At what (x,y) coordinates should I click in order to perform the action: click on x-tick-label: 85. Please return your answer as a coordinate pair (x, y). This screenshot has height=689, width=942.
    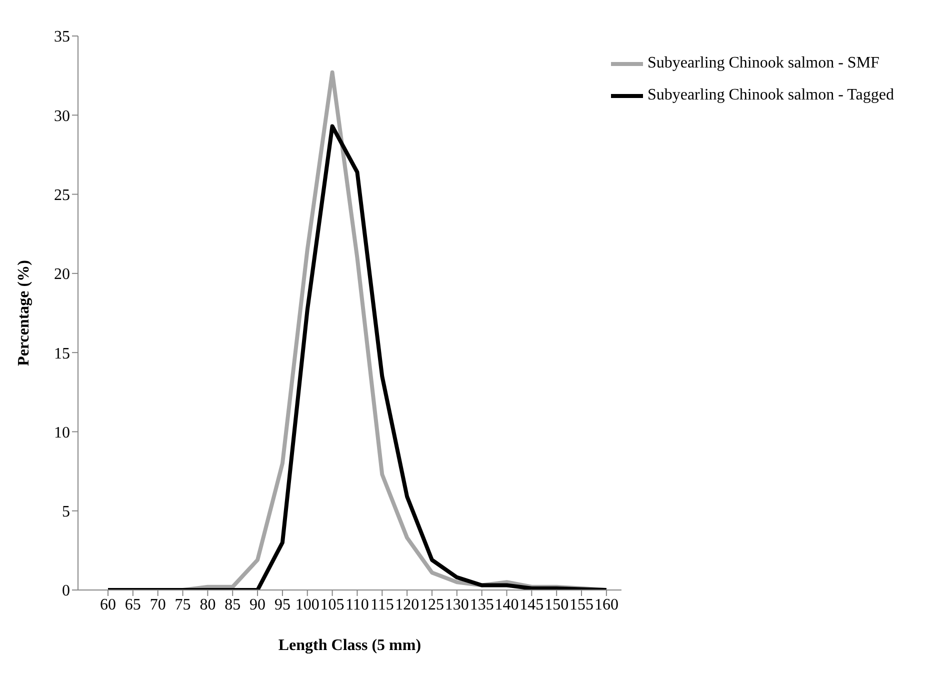
    Looking at the image, I should click on (232, 605).